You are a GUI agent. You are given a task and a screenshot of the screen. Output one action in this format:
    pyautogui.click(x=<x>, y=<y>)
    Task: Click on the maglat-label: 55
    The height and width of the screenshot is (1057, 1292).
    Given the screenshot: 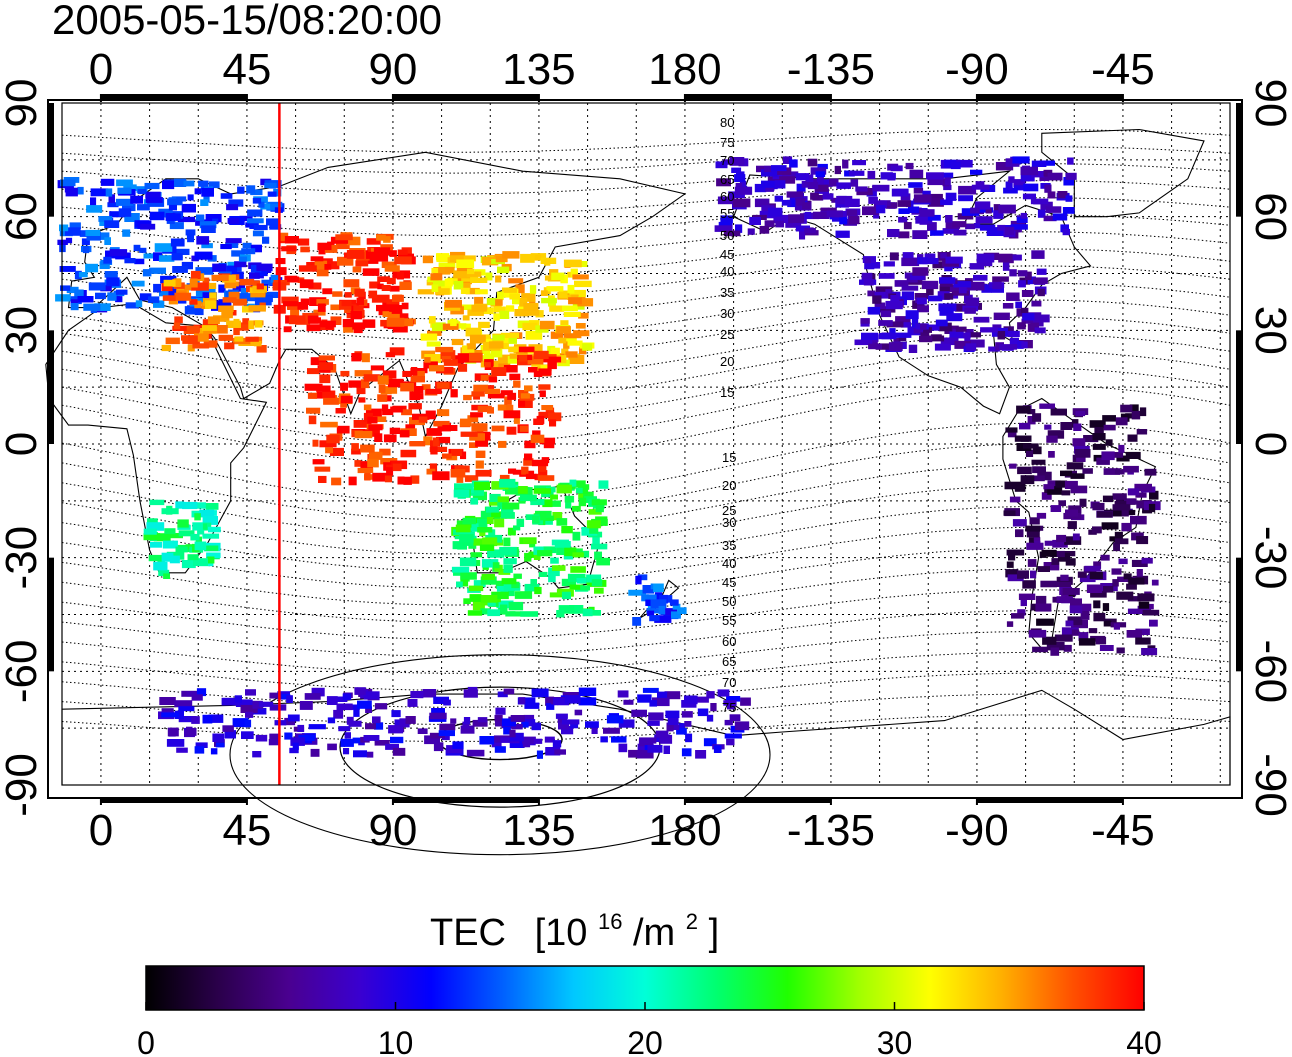 What is the action you would take?
    pyautogui.click(x=729, y=620)
    